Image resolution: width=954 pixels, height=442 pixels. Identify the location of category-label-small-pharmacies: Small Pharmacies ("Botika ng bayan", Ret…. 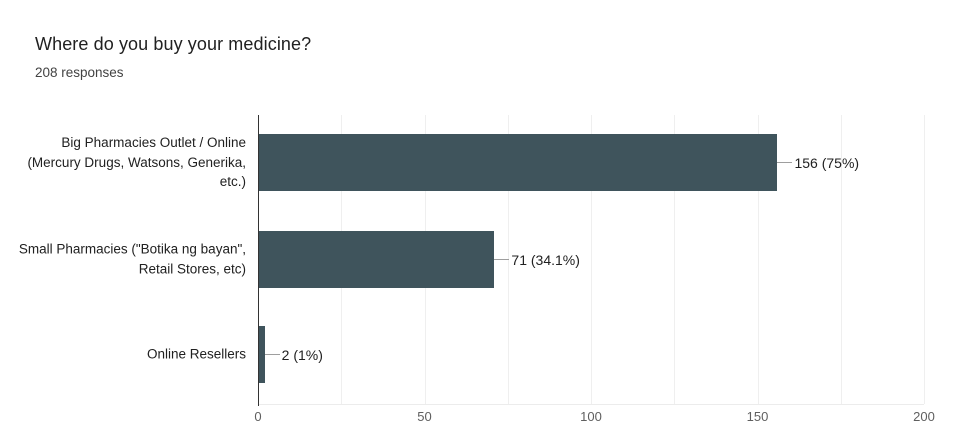
(132, 259).